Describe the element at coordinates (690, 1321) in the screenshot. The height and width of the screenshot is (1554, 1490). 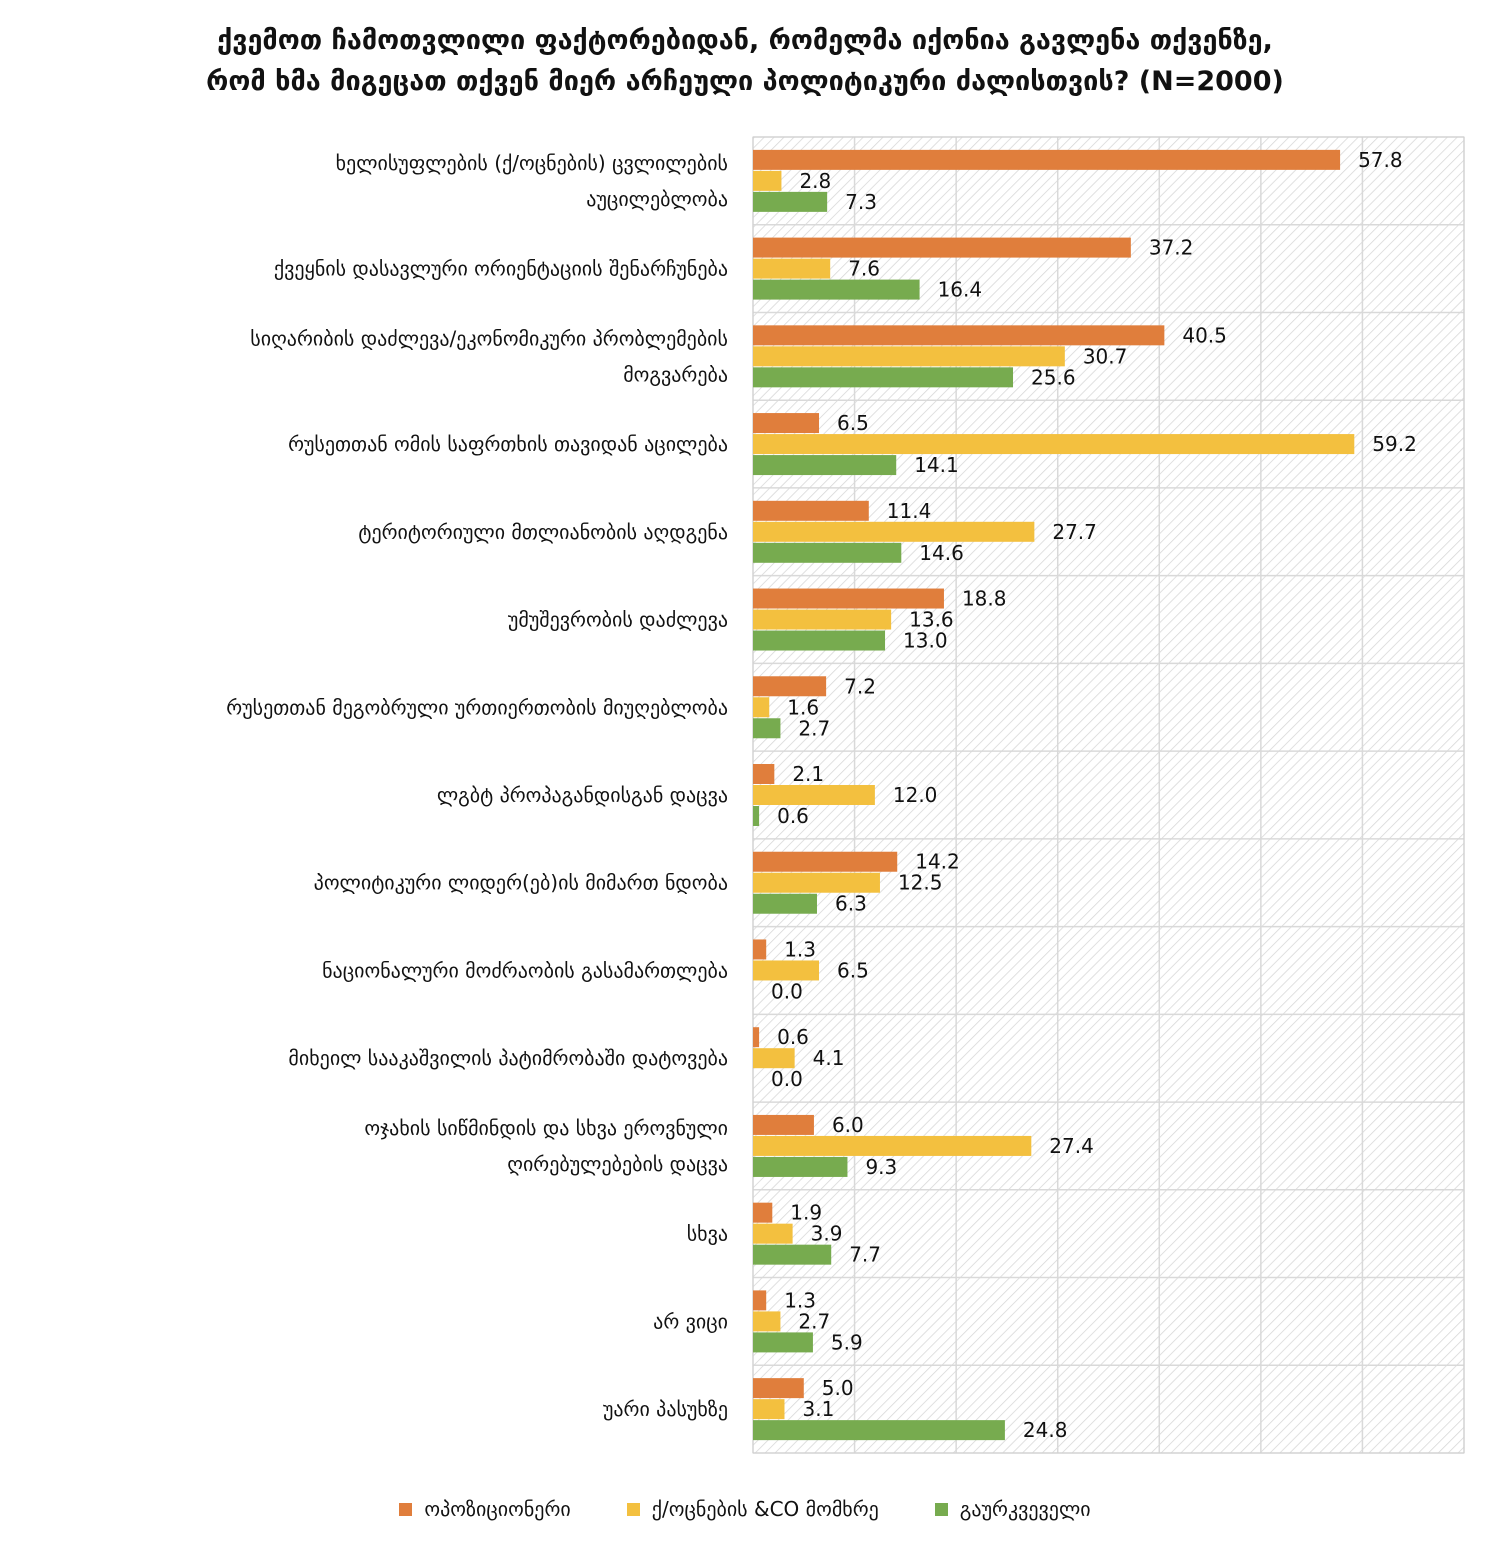
I see `category-label: არ ვიცი` at that location.